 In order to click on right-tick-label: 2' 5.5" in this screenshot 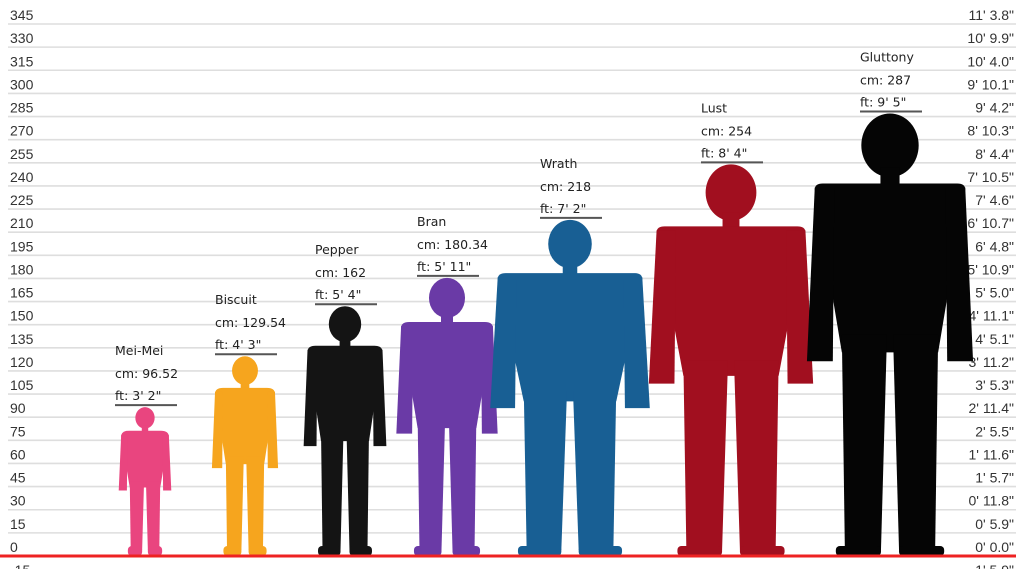, I will do `click(994, 431)`.